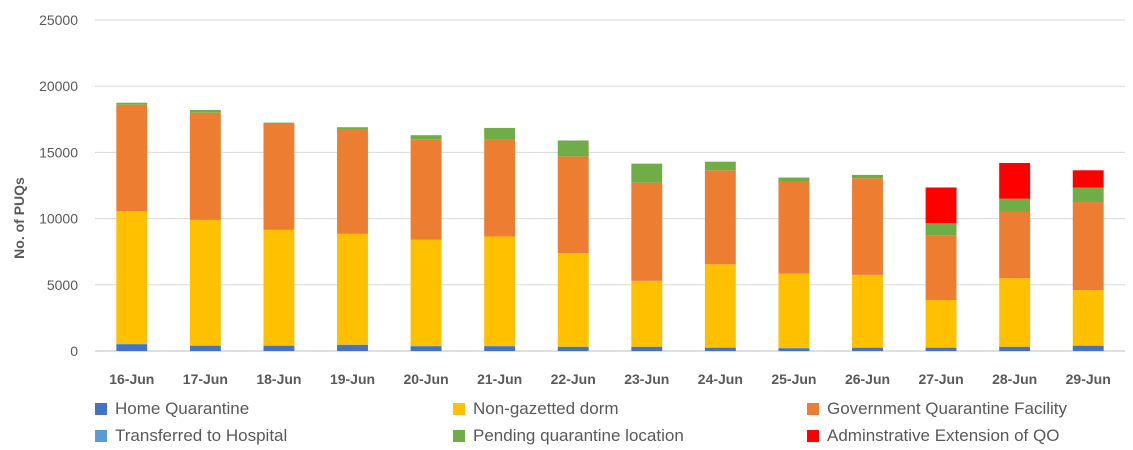  Describe the element at coordinates (131, 379) in the screenshot. I see `x-tick-label: 16-Jun` at that location.